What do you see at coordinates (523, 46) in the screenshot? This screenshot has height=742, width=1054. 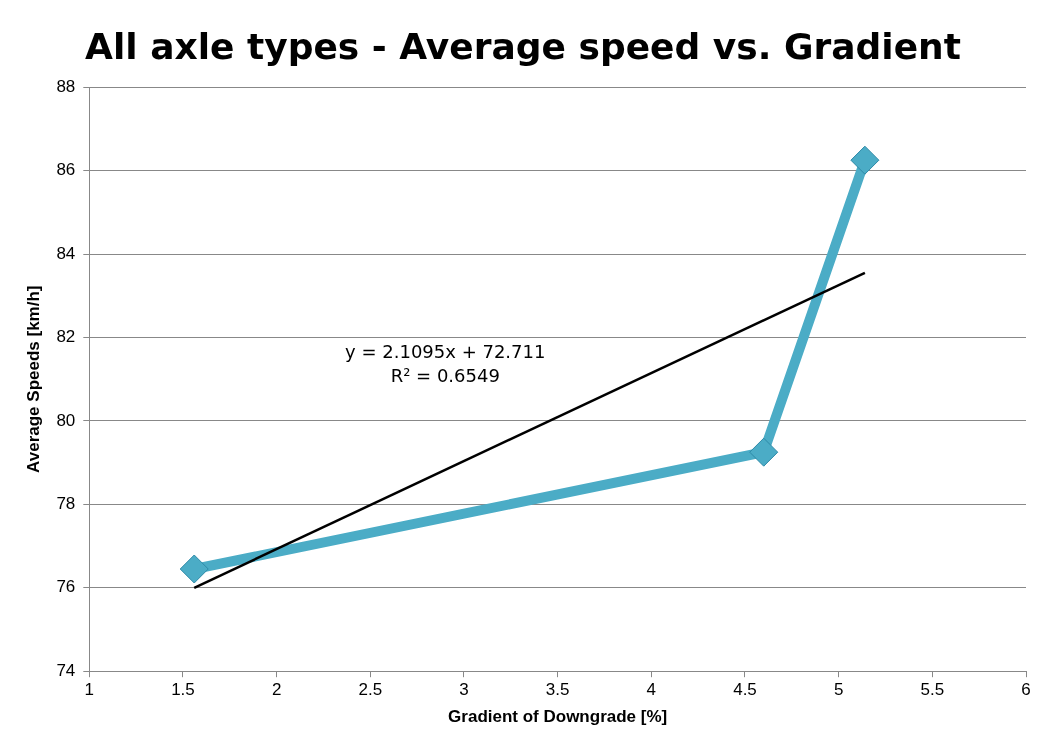 I see `chart-title: All axle types - Average speed vs. Gradient` at bounding box center [523, 46].